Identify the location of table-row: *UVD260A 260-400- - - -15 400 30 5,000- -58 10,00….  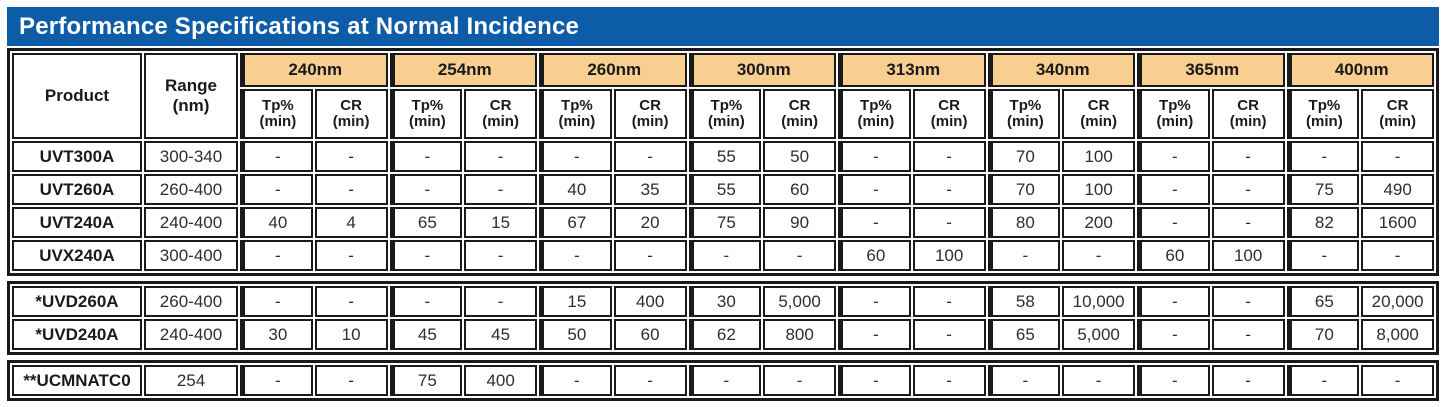
(723, 301).